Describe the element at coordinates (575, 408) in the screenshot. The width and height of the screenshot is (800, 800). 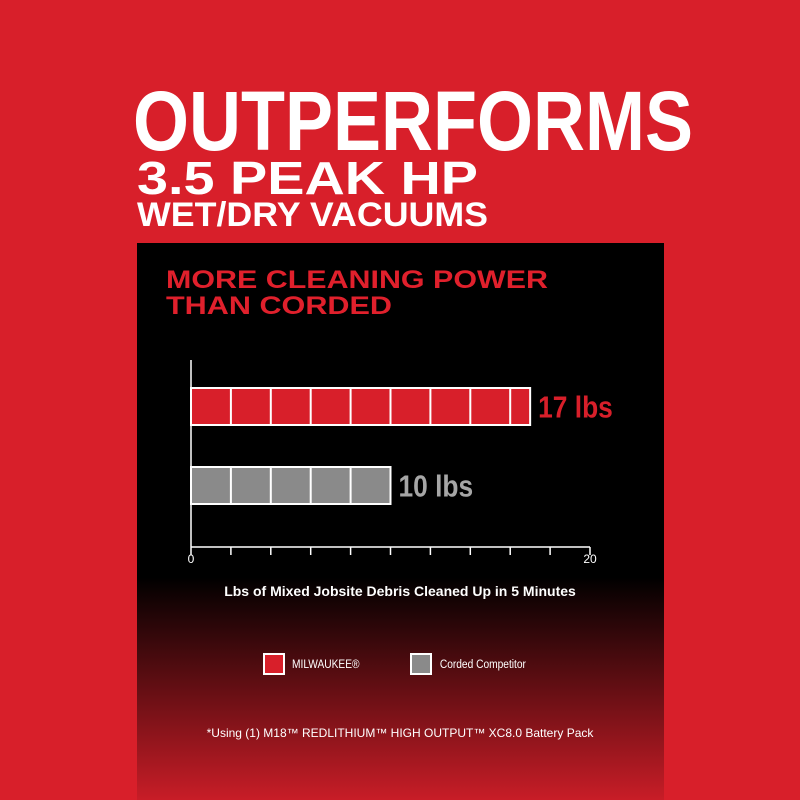
I see `value-label: 17 lbs` at that location.